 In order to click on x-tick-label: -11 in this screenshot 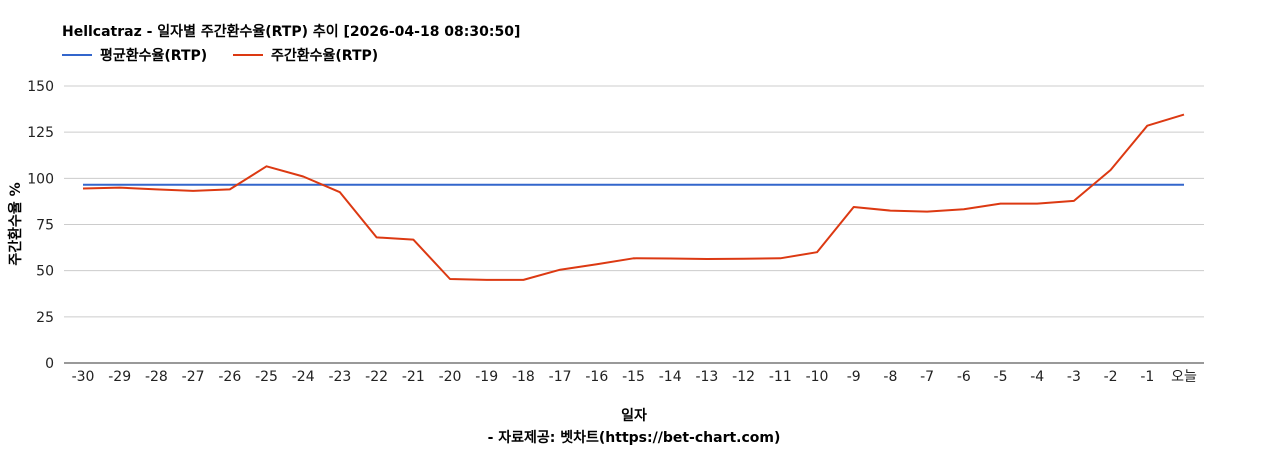, I will do `click(780, 377)`.